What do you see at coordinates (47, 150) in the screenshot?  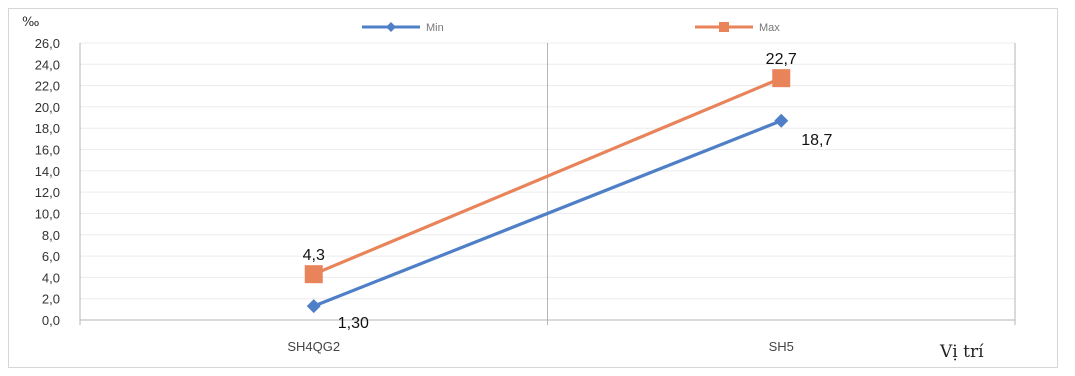 I see `y-tick-label: 16,0` at bounding box center [47, 150].